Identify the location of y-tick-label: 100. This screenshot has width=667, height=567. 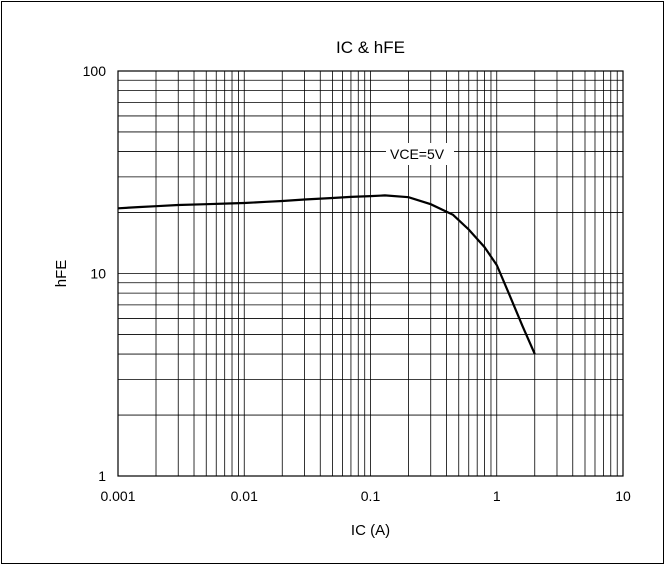
(95, 71).